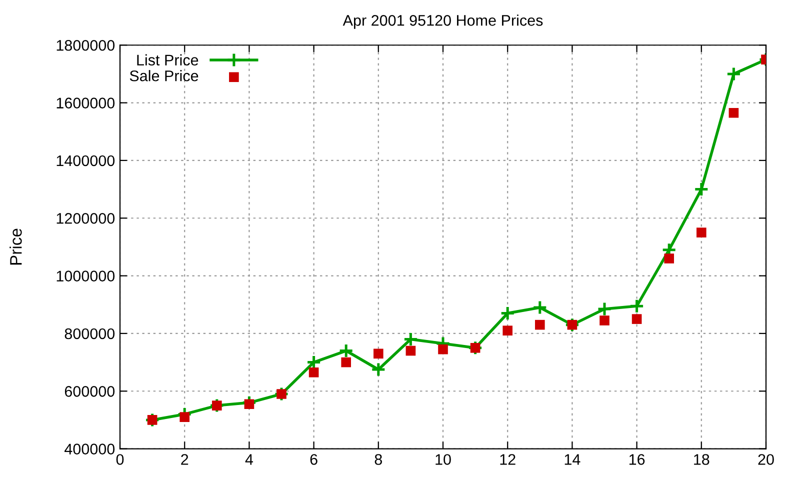 The height and width of the screenshot is (480, 800). I want to click on legend-label: Sale Price, so click(164, 76).